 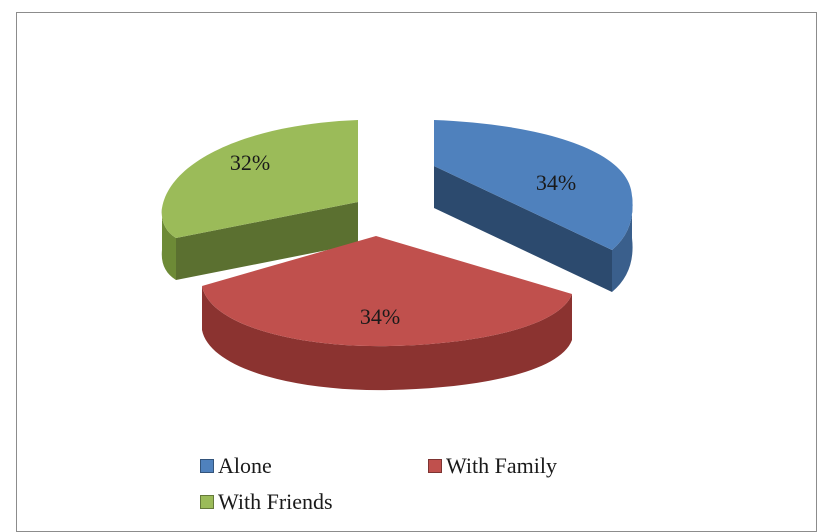 I want to click on slice-alone-top, so click(x=533, y=185).